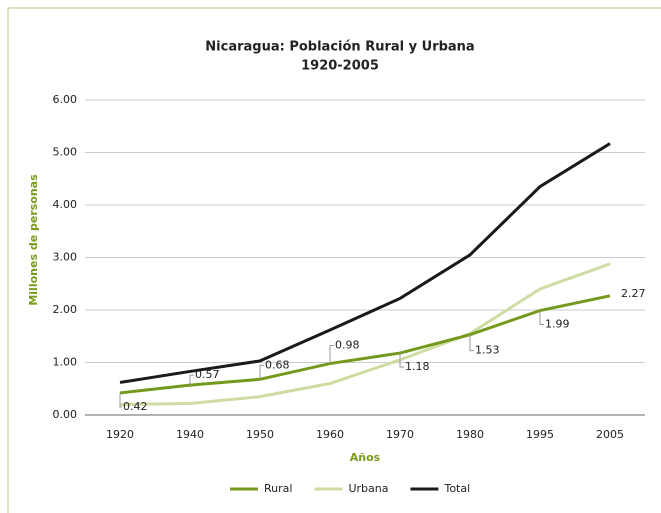  Describe the element at coordinates (340, 66) in the screenshot. I see `chart-subtitle: 1920-2005` at that location.